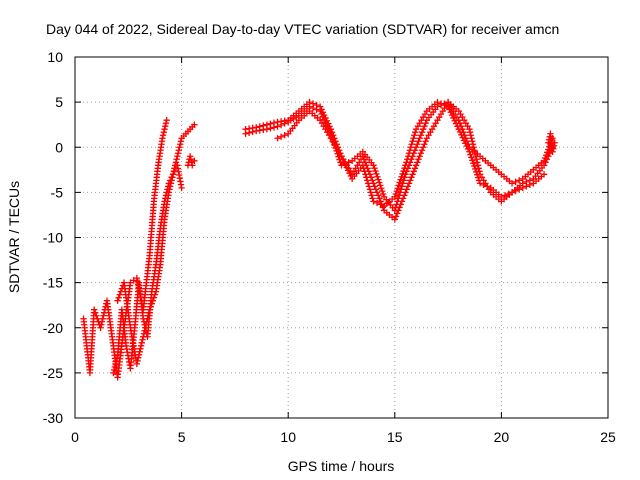 This screenshot has width=640, height=480. What do you see at coordinates (14, 237) in the screenshot?
I see `y-axis-label: SDTVAR / TECUs` at bounding box center [14, 237].